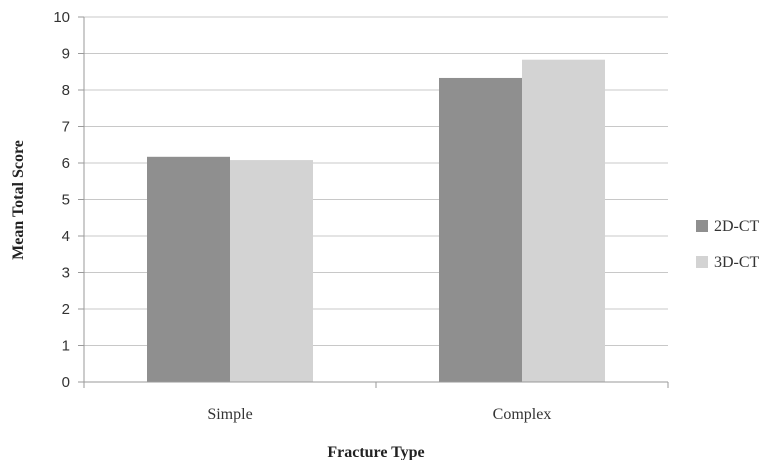  Describe the element at coordinates (66, 90) in the screenshot. I see `y-tick-label: 8` at that location.